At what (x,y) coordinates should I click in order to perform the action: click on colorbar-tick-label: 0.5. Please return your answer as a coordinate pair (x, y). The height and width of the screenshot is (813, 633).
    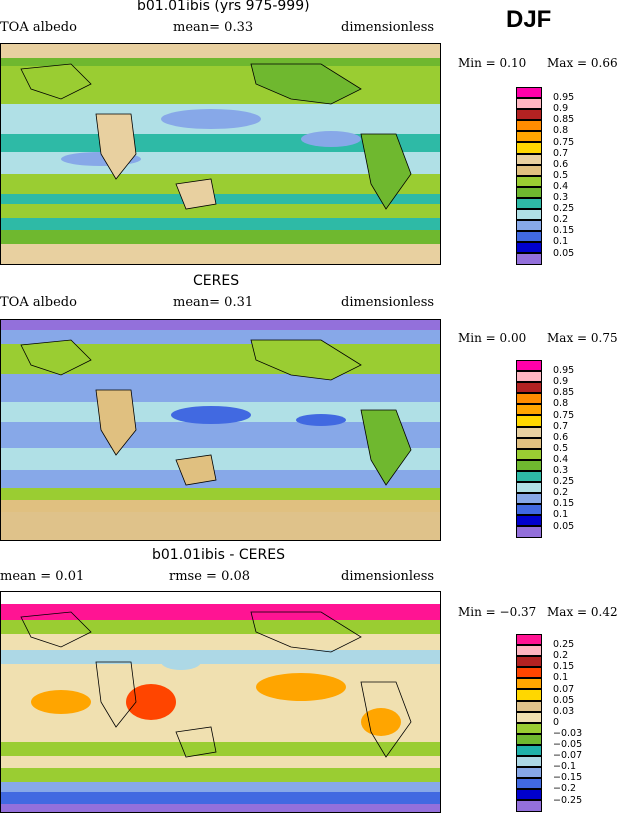
    Looking at the image, I should click on (561, 448).